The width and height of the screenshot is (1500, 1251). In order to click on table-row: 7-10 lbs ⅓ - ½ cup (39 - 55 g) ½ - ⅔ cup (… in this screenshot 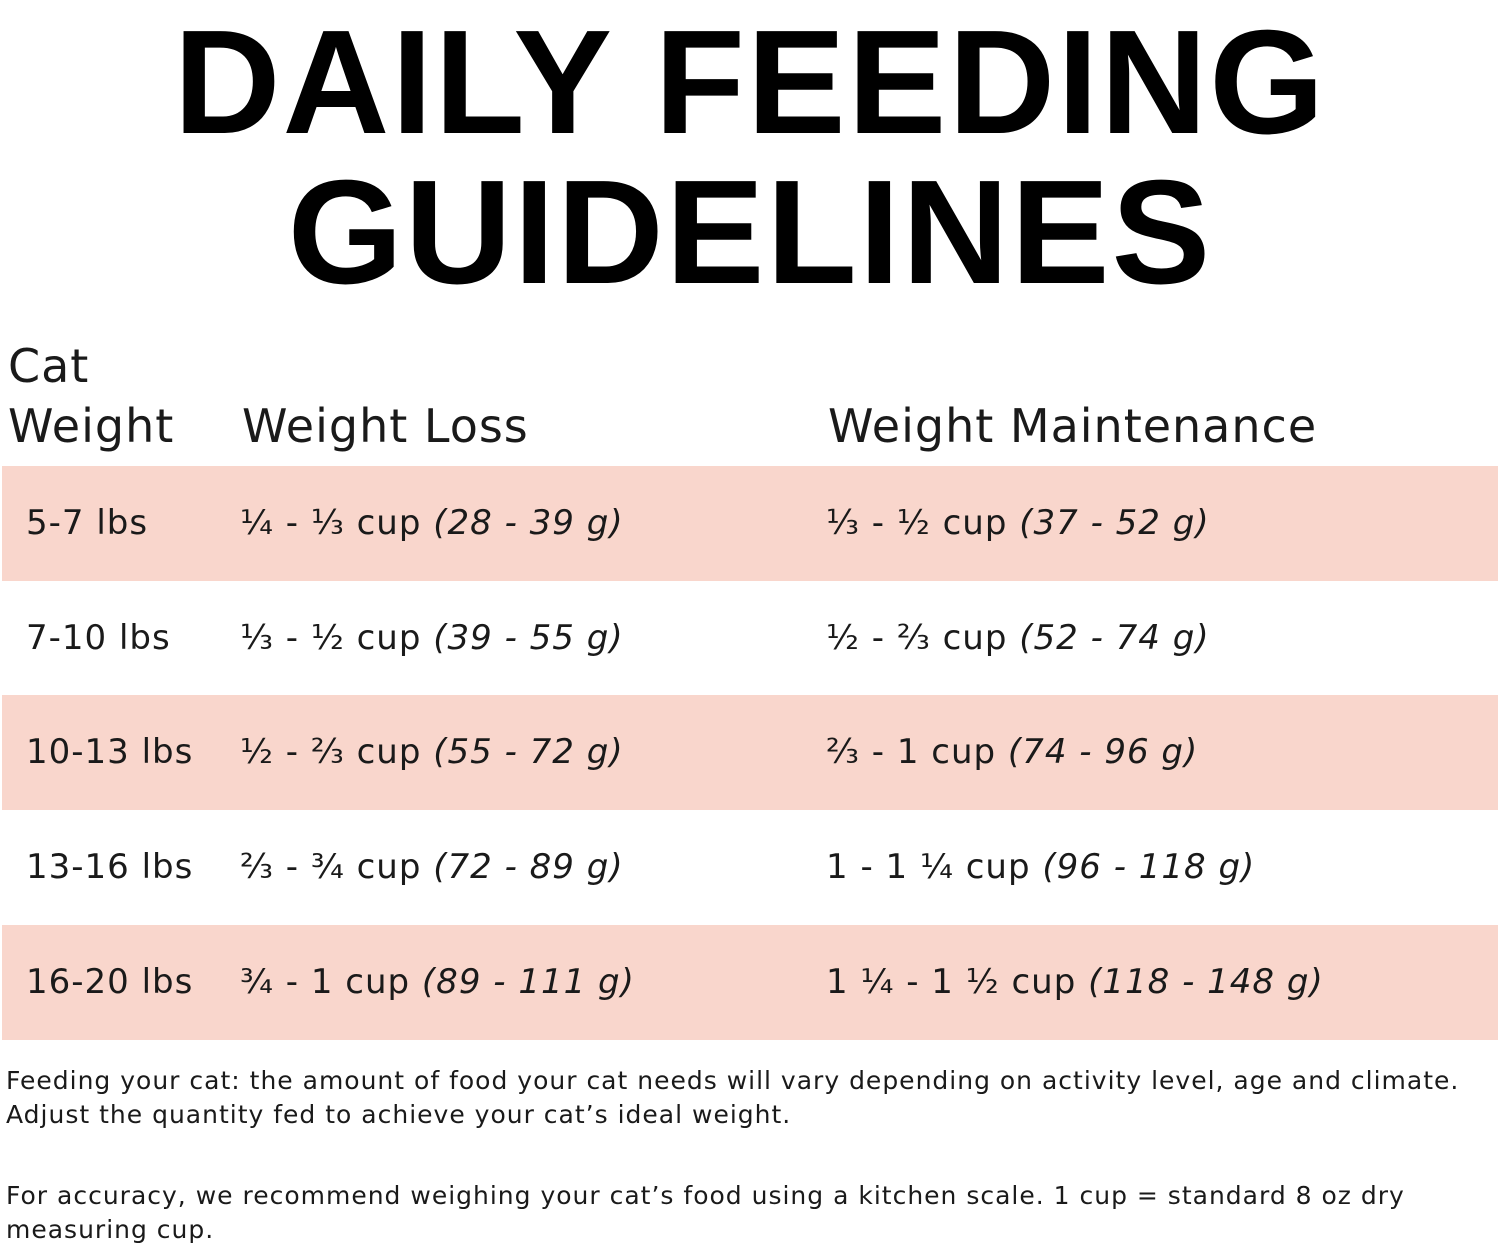, I will do `click(750, 638)`.